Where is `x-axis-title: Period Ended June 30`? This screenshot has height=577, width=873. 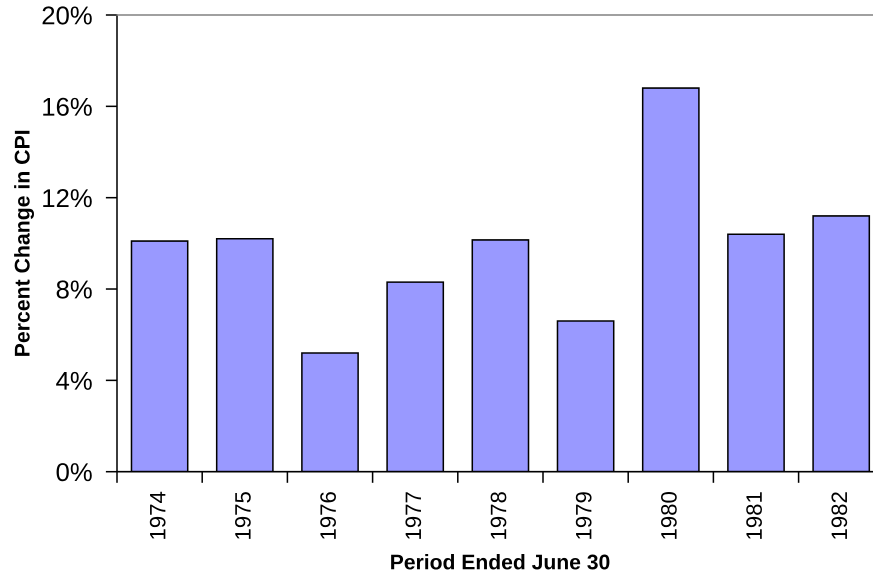 x-axis-title: Period Ended June 30 is located at coordinates (500, 562).